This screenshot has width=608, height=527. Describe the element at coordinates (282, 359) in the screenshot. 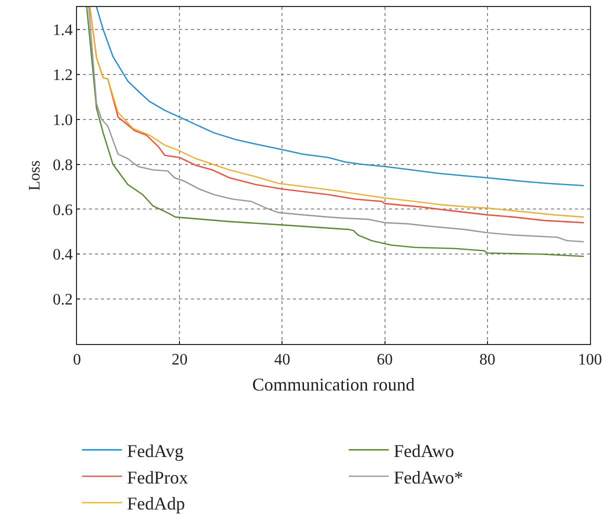

I see `x-tick-label: 40` at that location.